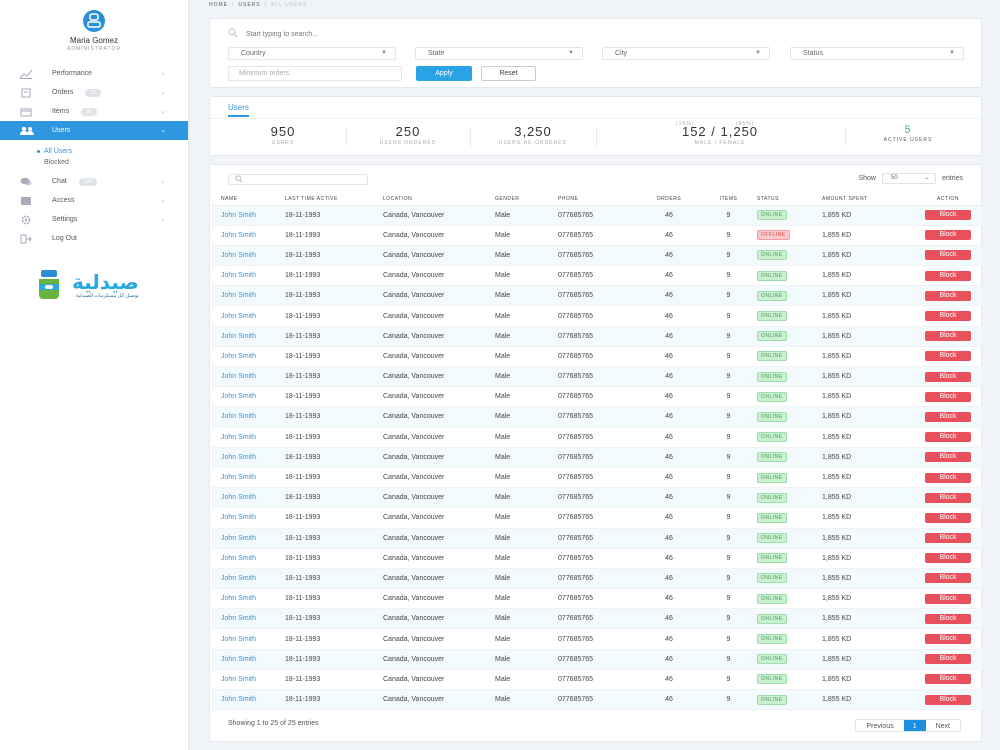  I want to click on sidebar-item-users: Users ⌄, so click(94, 130).